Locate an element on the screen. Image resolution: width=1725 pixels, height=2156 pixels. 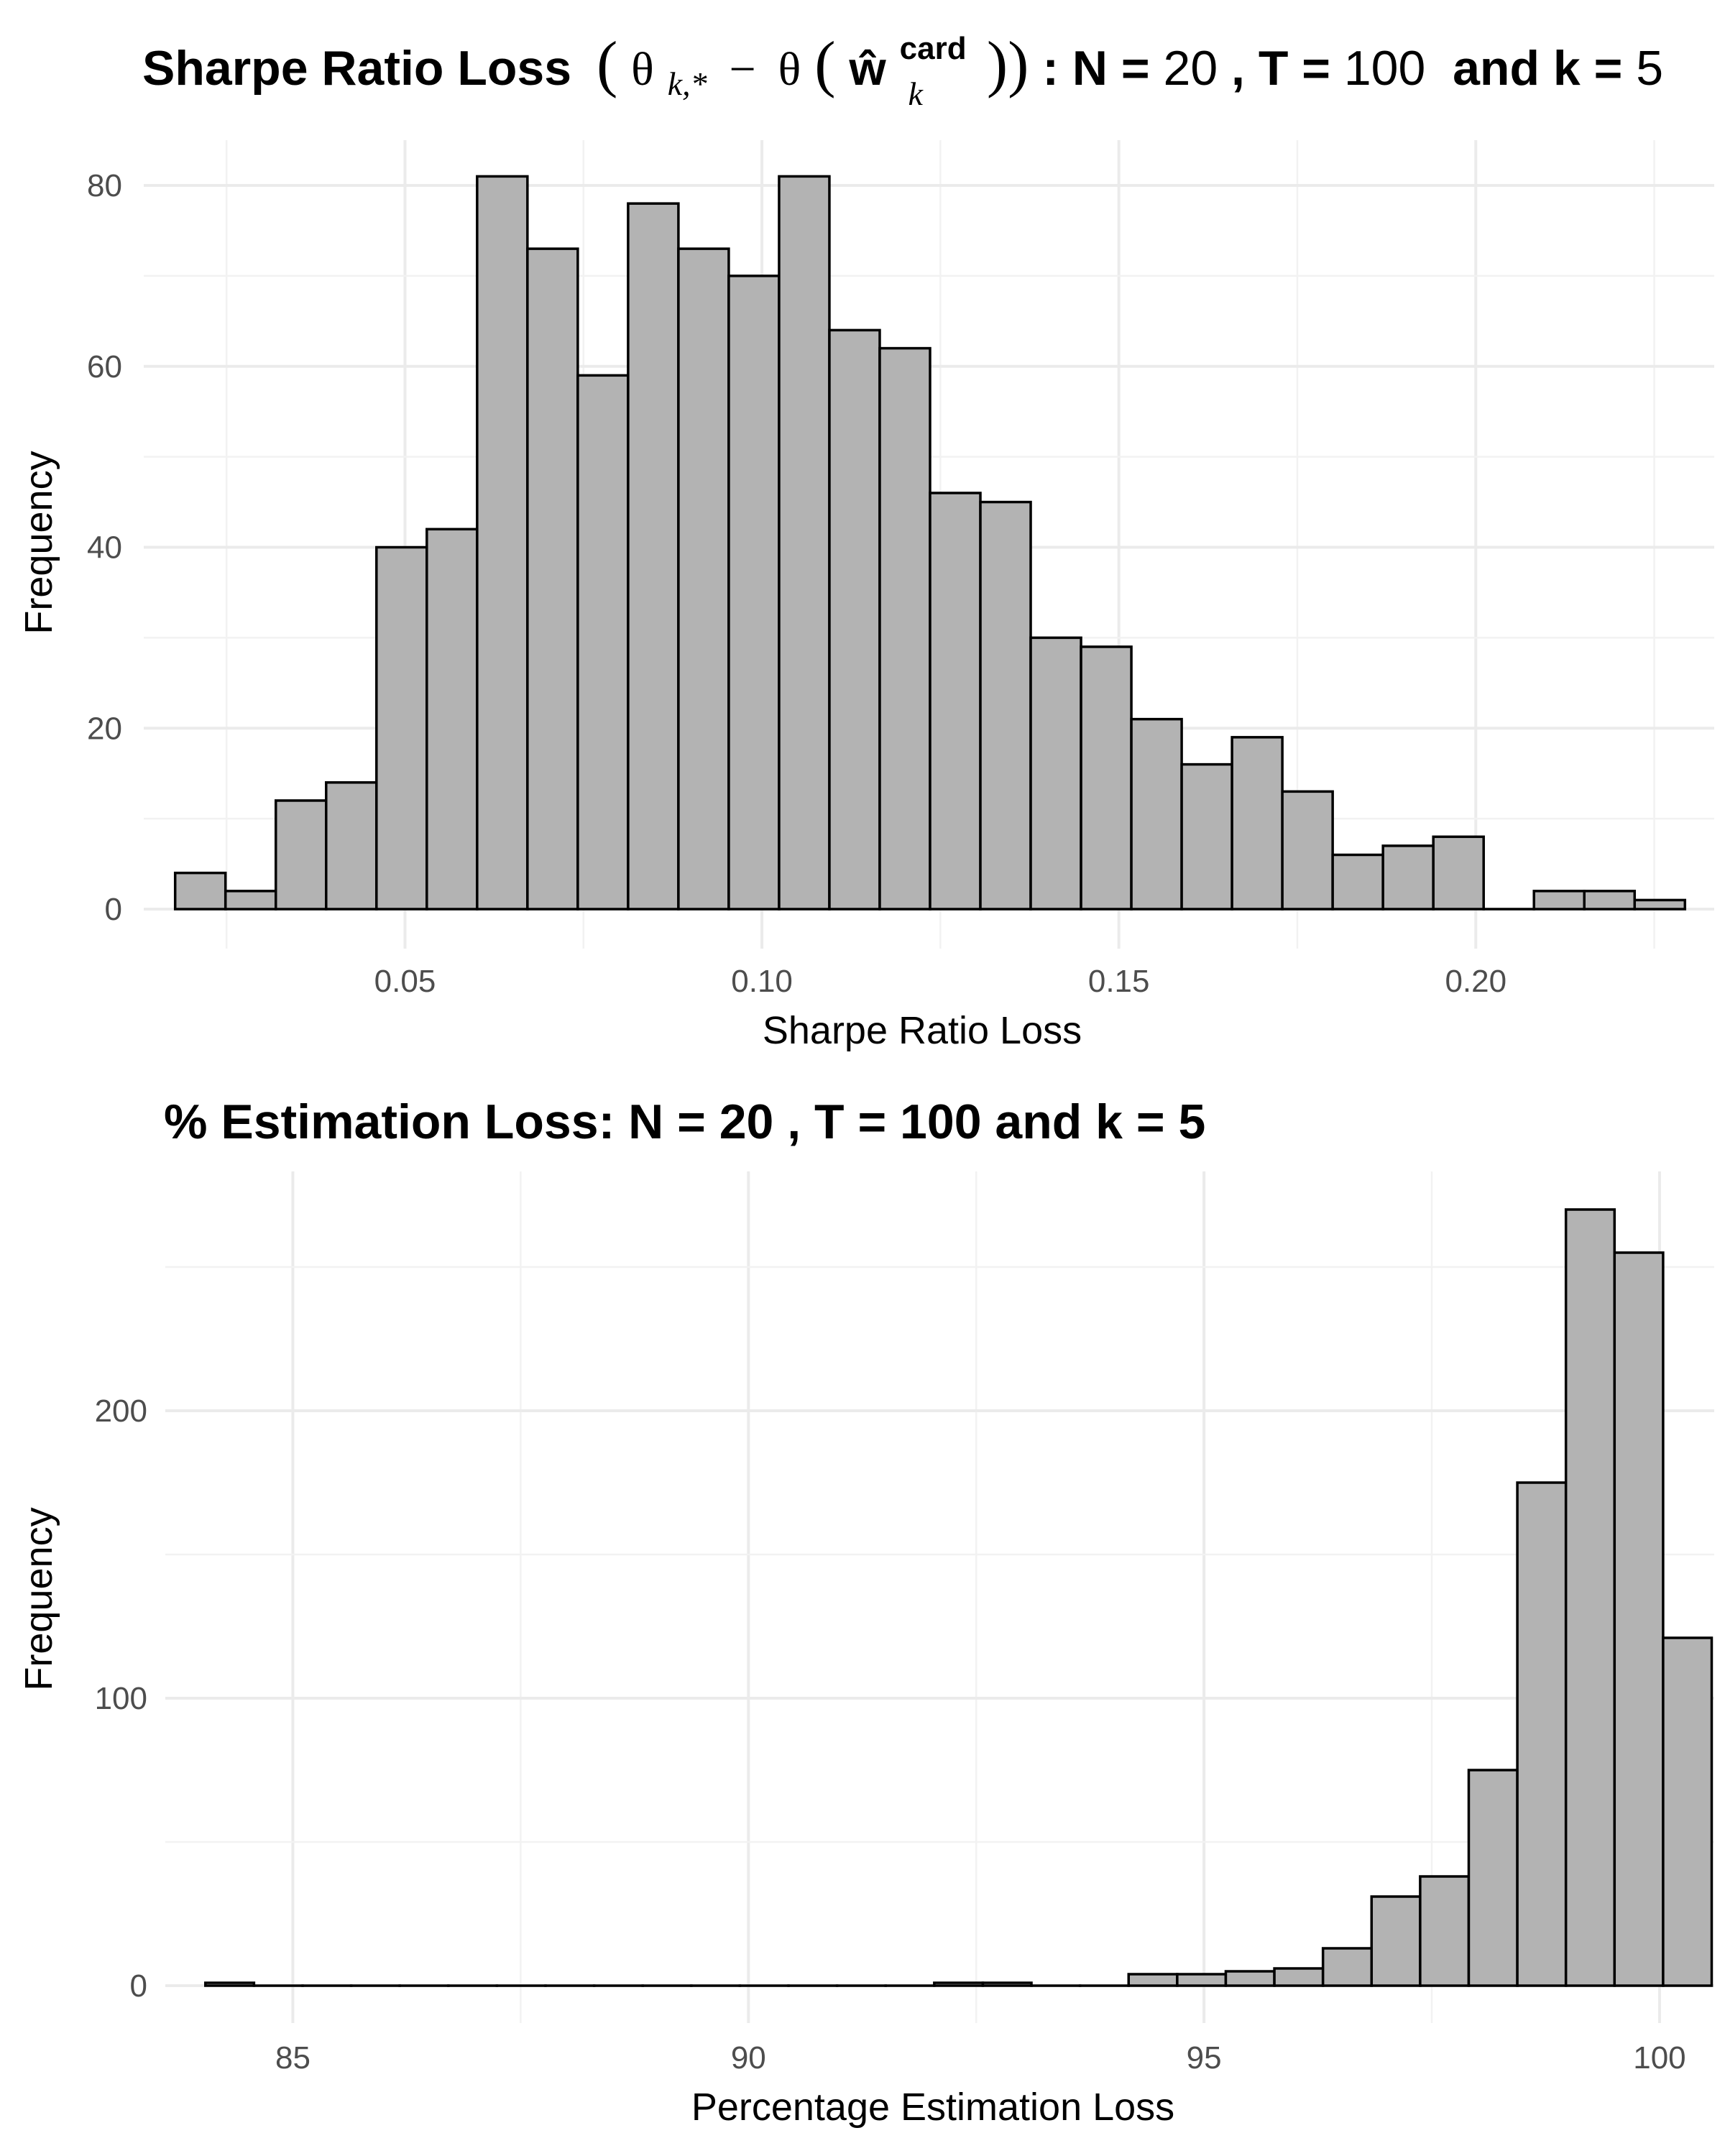
chart1-x-tick-label: 0.15 is located at coordinates (1119, 981).